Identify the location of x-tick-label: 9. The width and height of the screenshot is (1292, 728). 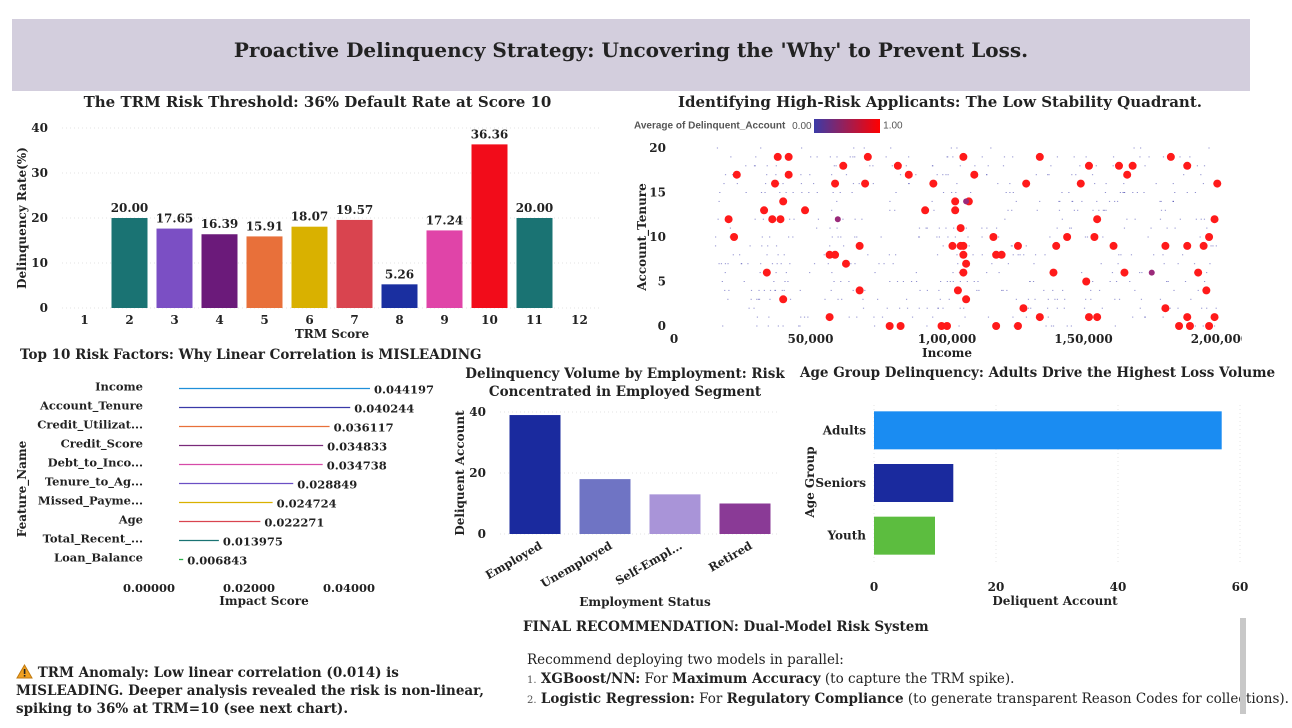
(444, 320).